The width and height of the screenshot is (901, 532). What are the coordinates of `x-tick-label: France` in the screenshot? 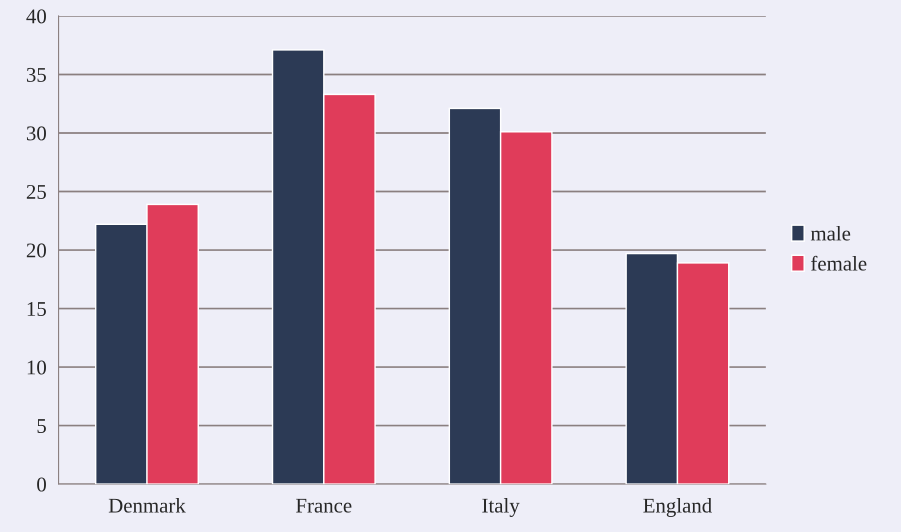 It's located at (324, 505).